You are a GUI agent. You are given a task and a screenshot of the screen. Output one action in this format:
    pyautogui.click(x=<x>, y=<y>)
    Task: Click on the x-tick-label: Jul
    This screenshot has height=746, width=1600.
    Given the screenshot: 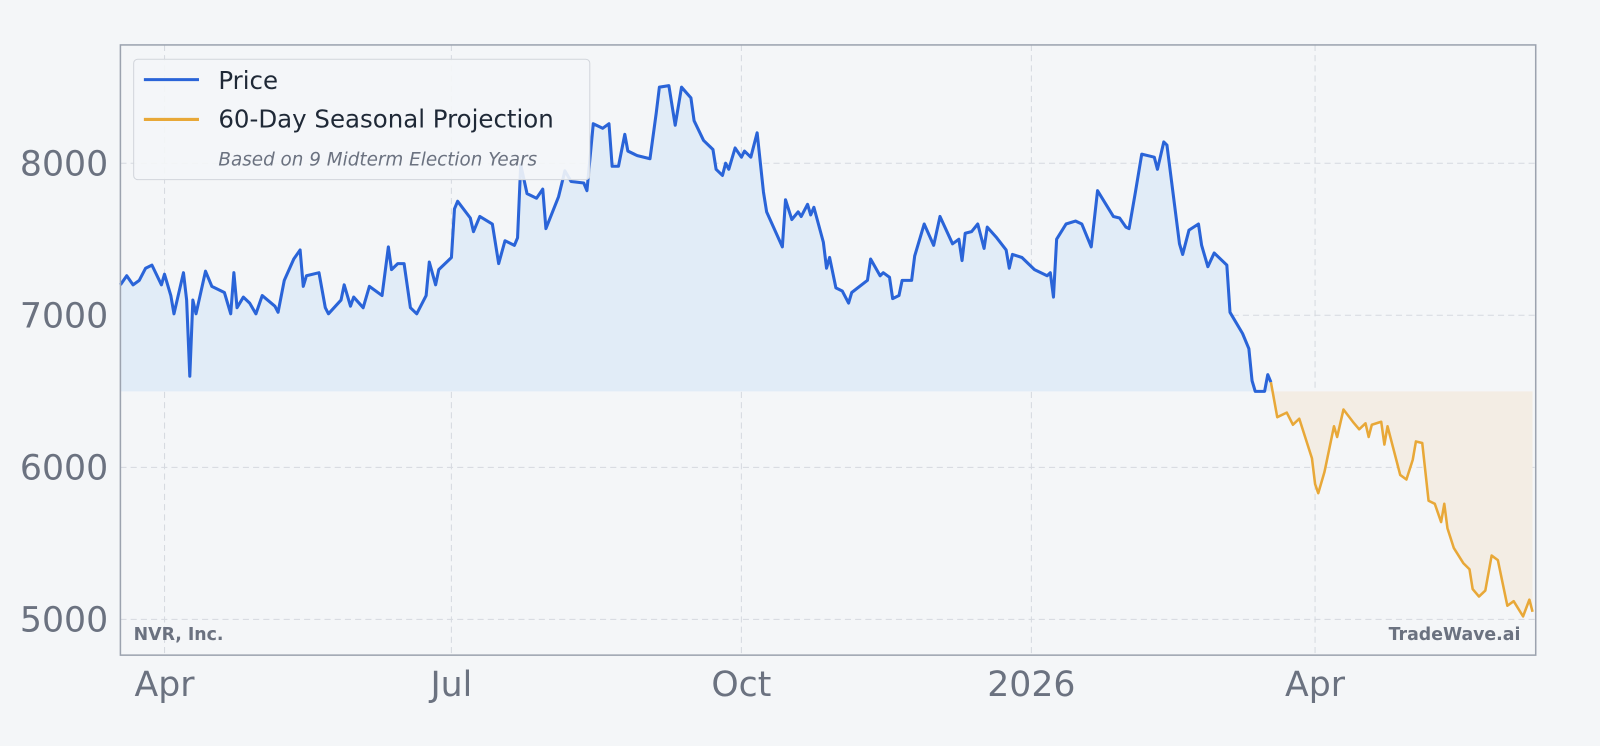 What is the action you would take?
    pyautogui.click(x=450, y=685)
    